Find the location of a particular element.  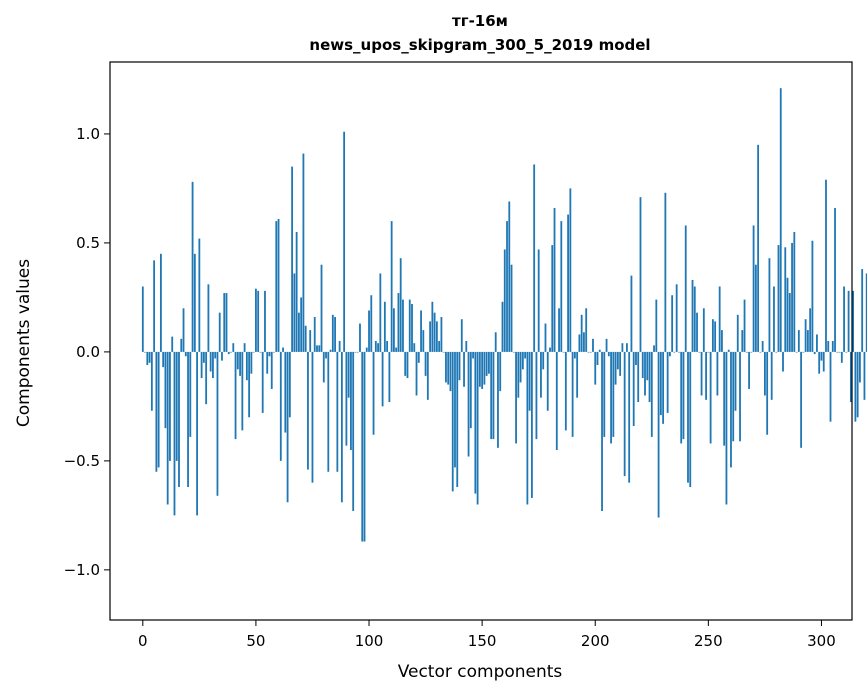

x-tick-label: 300 is located at coordinates (821, 641).